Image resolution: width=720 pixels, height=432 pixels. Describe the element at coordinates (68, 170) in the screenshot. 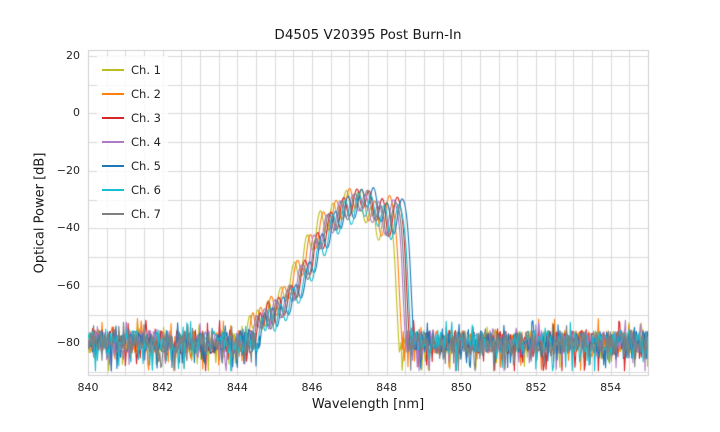

I see `y-tick-label: −20` at that location.